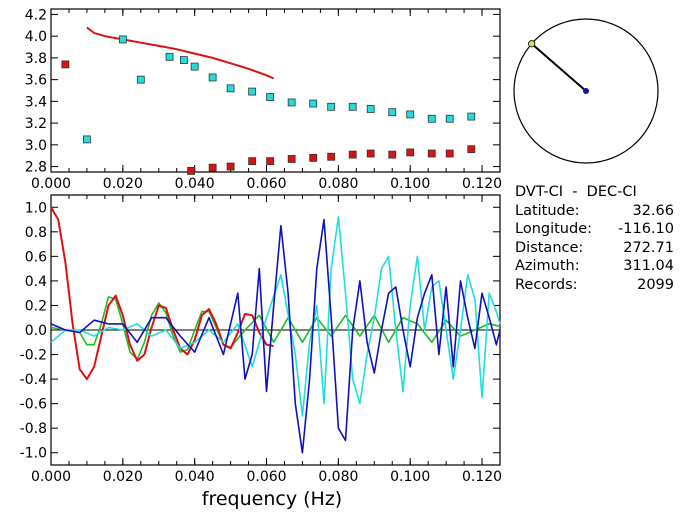  What do you see at coordinates (594, 285) in the screenshot?
I see `info-row-records: Records: 2099` at bounding box center [594, 285].